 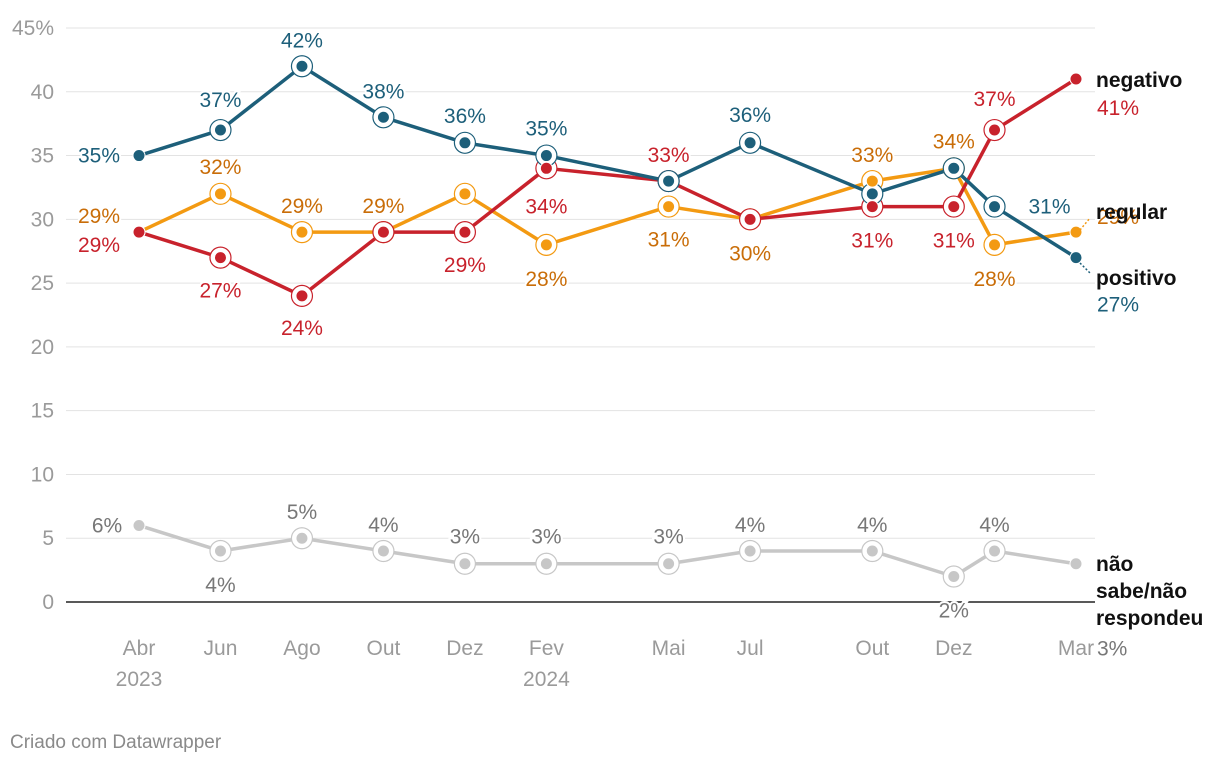 I want to click on data-label: 27%, so click(x=1118, y=305).